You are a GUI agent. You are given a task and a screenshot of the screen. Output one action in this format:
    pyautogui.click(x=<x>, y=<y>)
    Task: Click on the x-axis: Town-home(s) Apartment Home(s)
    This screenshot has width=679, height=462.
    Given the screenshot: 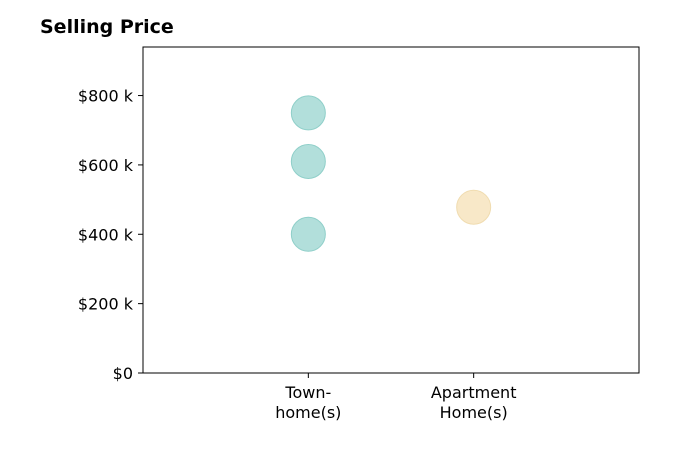 What is the action you would take?
    pyautogui.click(x=395, y=397)
    